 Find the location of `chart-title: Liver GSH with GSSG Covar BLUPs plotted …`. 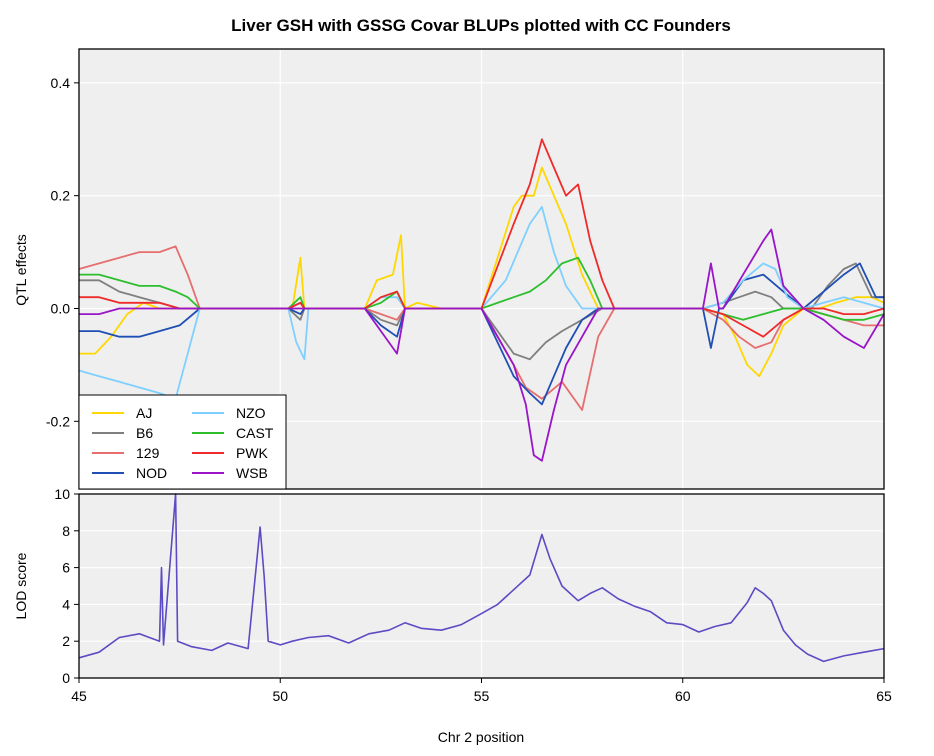

chart-title: Liver GSH with GSSG Covar BLUPs plotted … is located at coordinates (481, 25).